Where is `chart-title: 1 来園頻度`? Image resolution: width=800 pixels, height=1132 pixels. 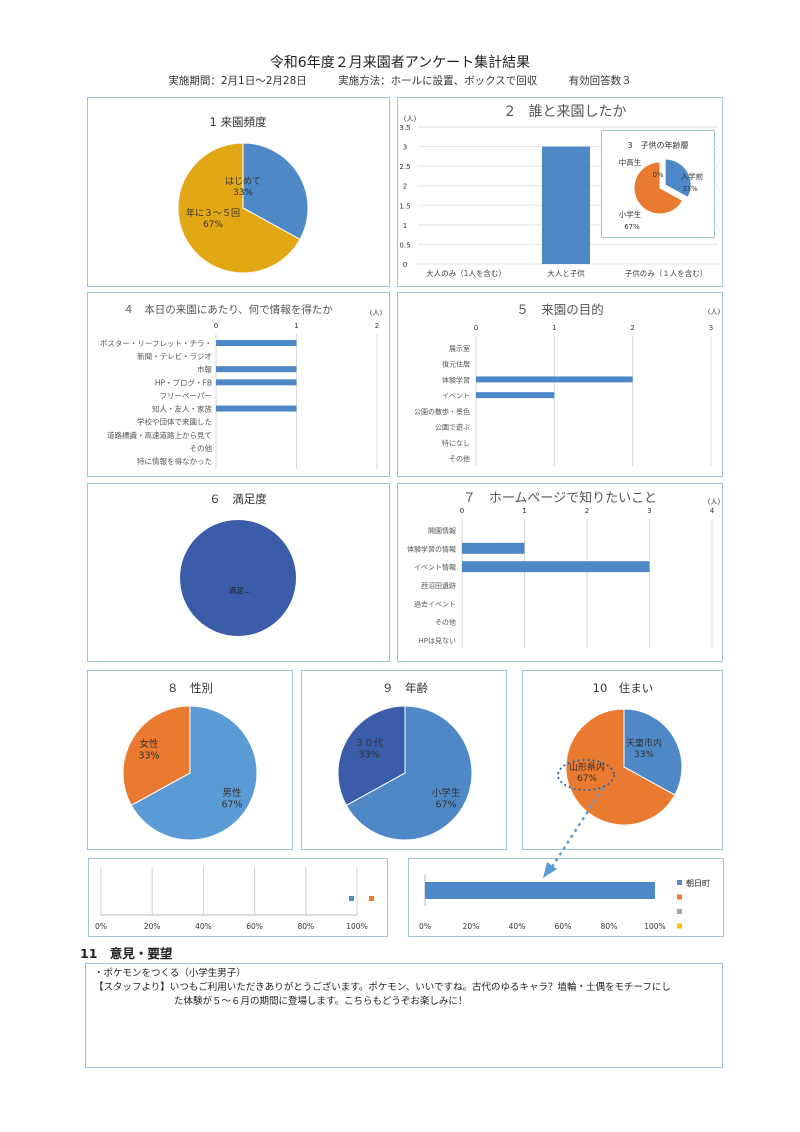 chart-title: 1 来園頻度 is located at coordinates (238, 122).